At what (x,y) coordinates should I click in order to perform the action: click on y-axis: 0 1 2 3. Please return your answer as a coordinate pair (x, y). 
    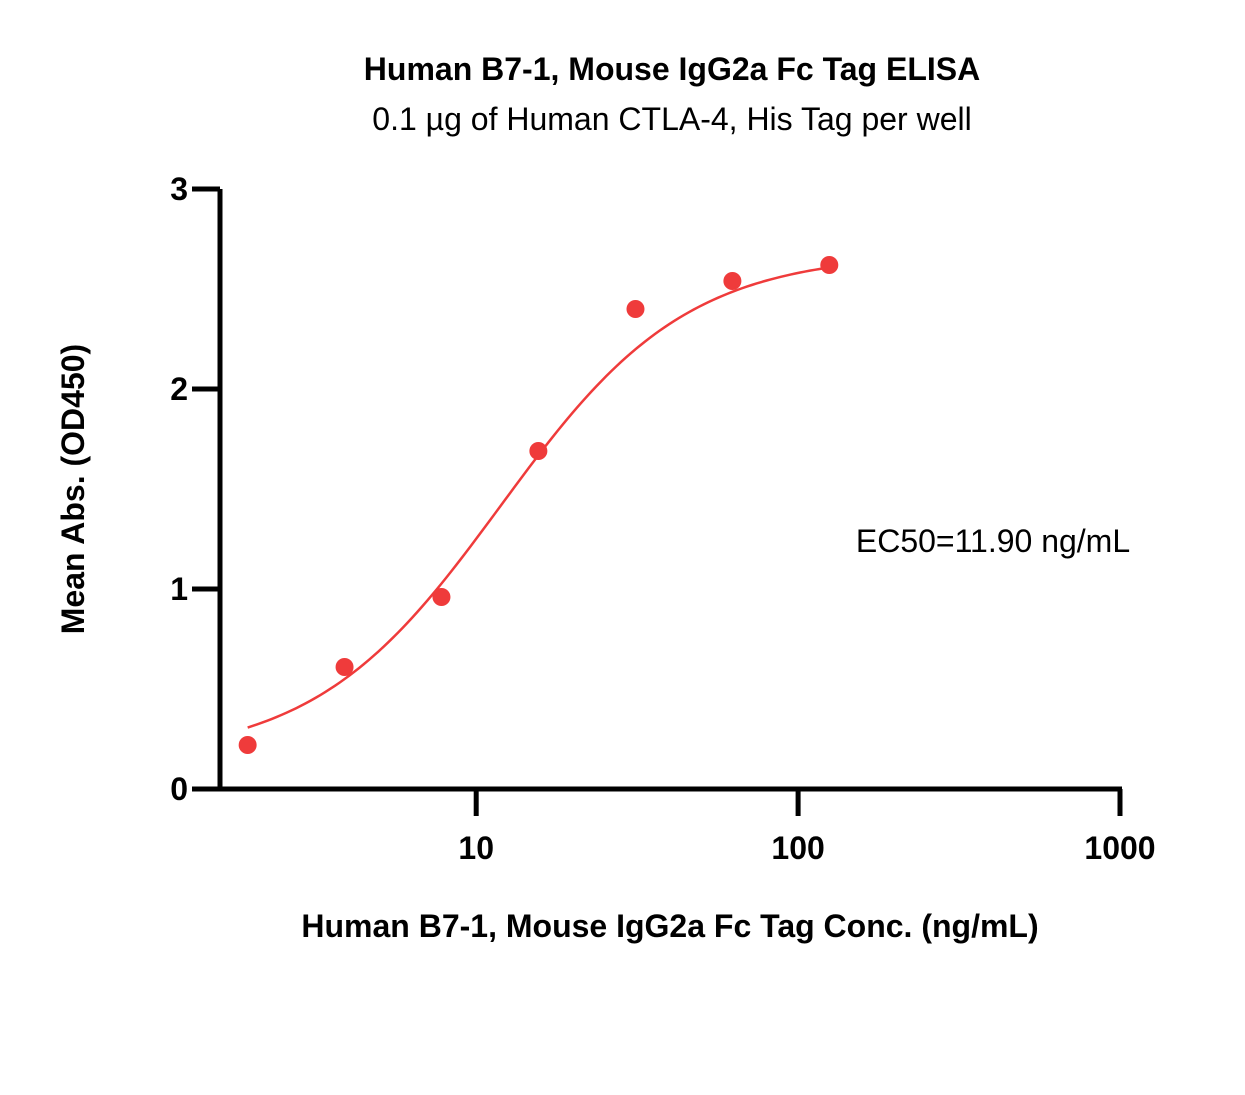
    Looking at the image, I should click on (196, 489).